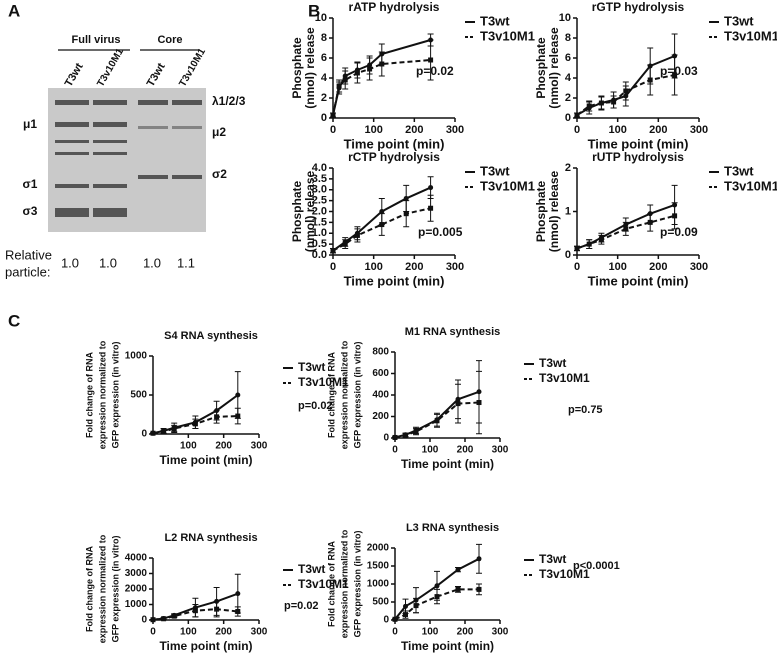 The width and height of the screenshot is (777, 663). What do you see at coordinates (331, 584) in the screenshot?
I see `y-axis-label: Fold change of RNA` at bounding box center [331, 584].